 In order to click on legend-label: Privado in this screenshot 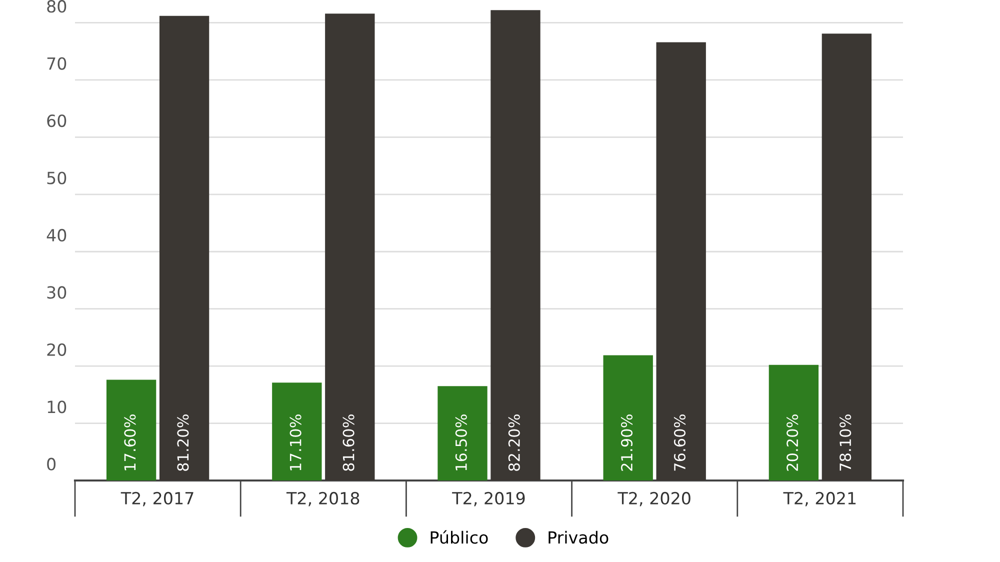, I will do `click(578, 537)`.